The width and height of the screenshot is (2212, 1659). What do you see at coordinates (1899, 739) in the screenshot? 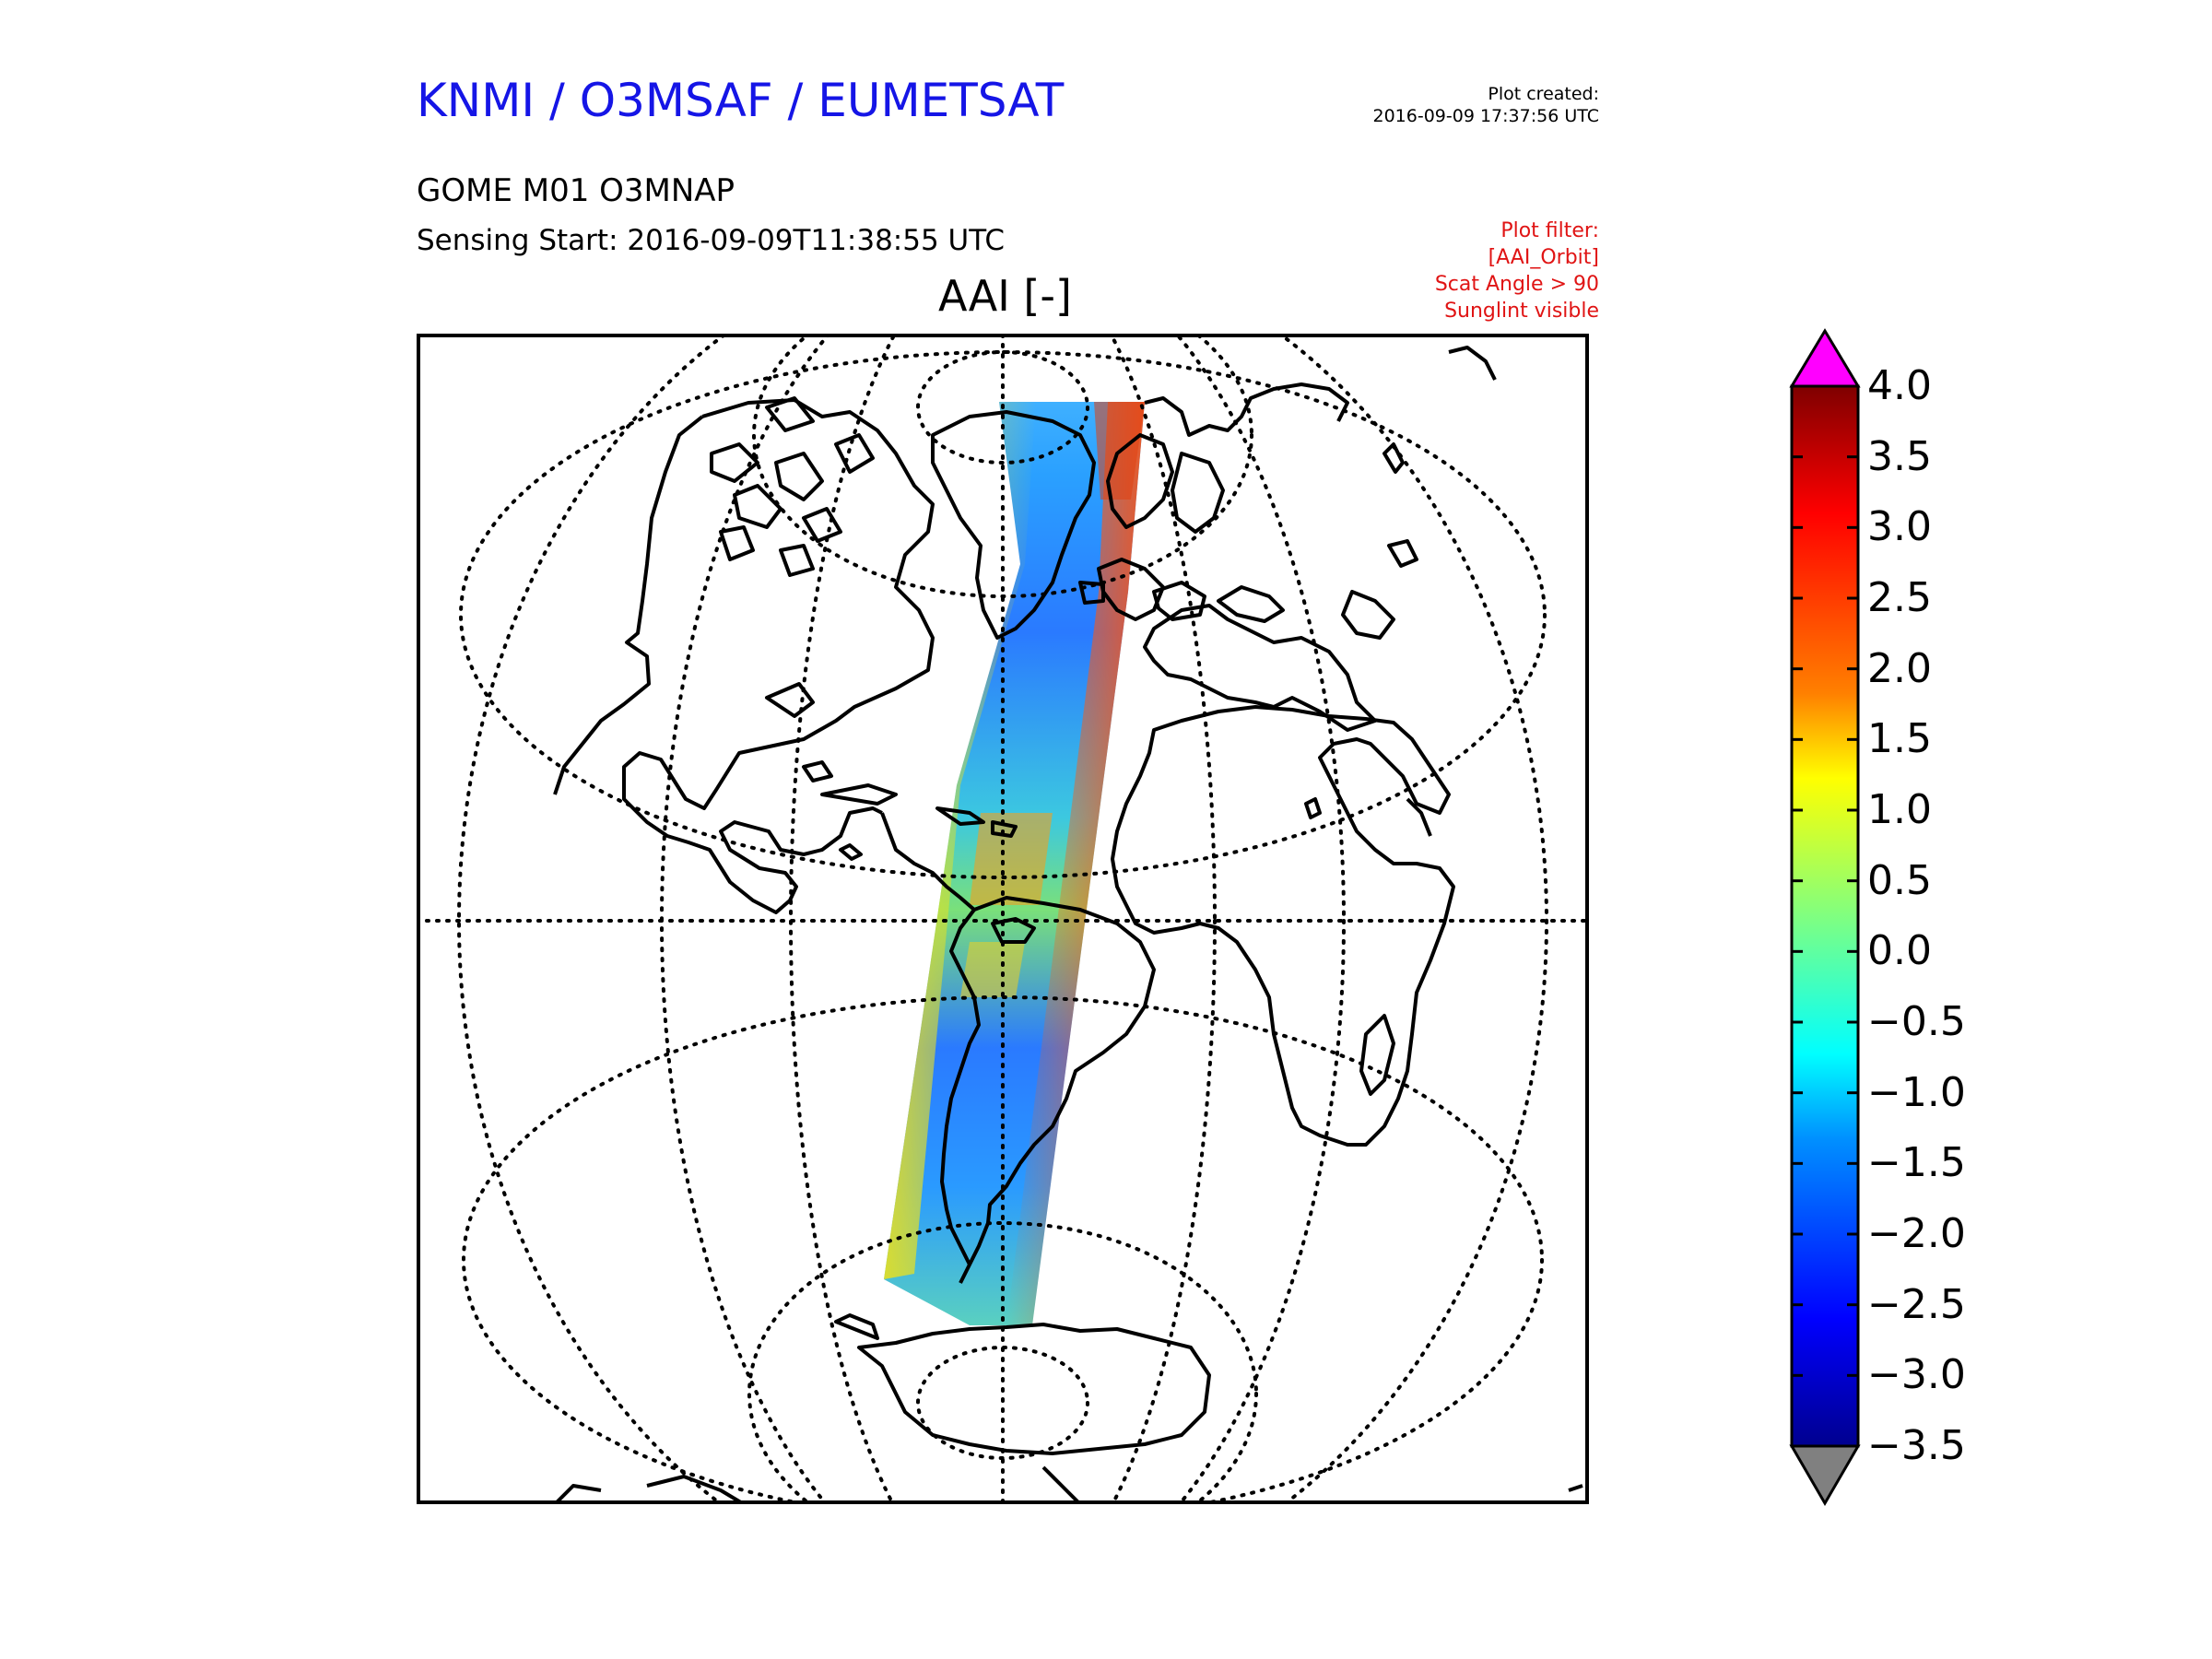
I see `colorbar-tick-label: 1.5` at bounding box center [1899, 739].